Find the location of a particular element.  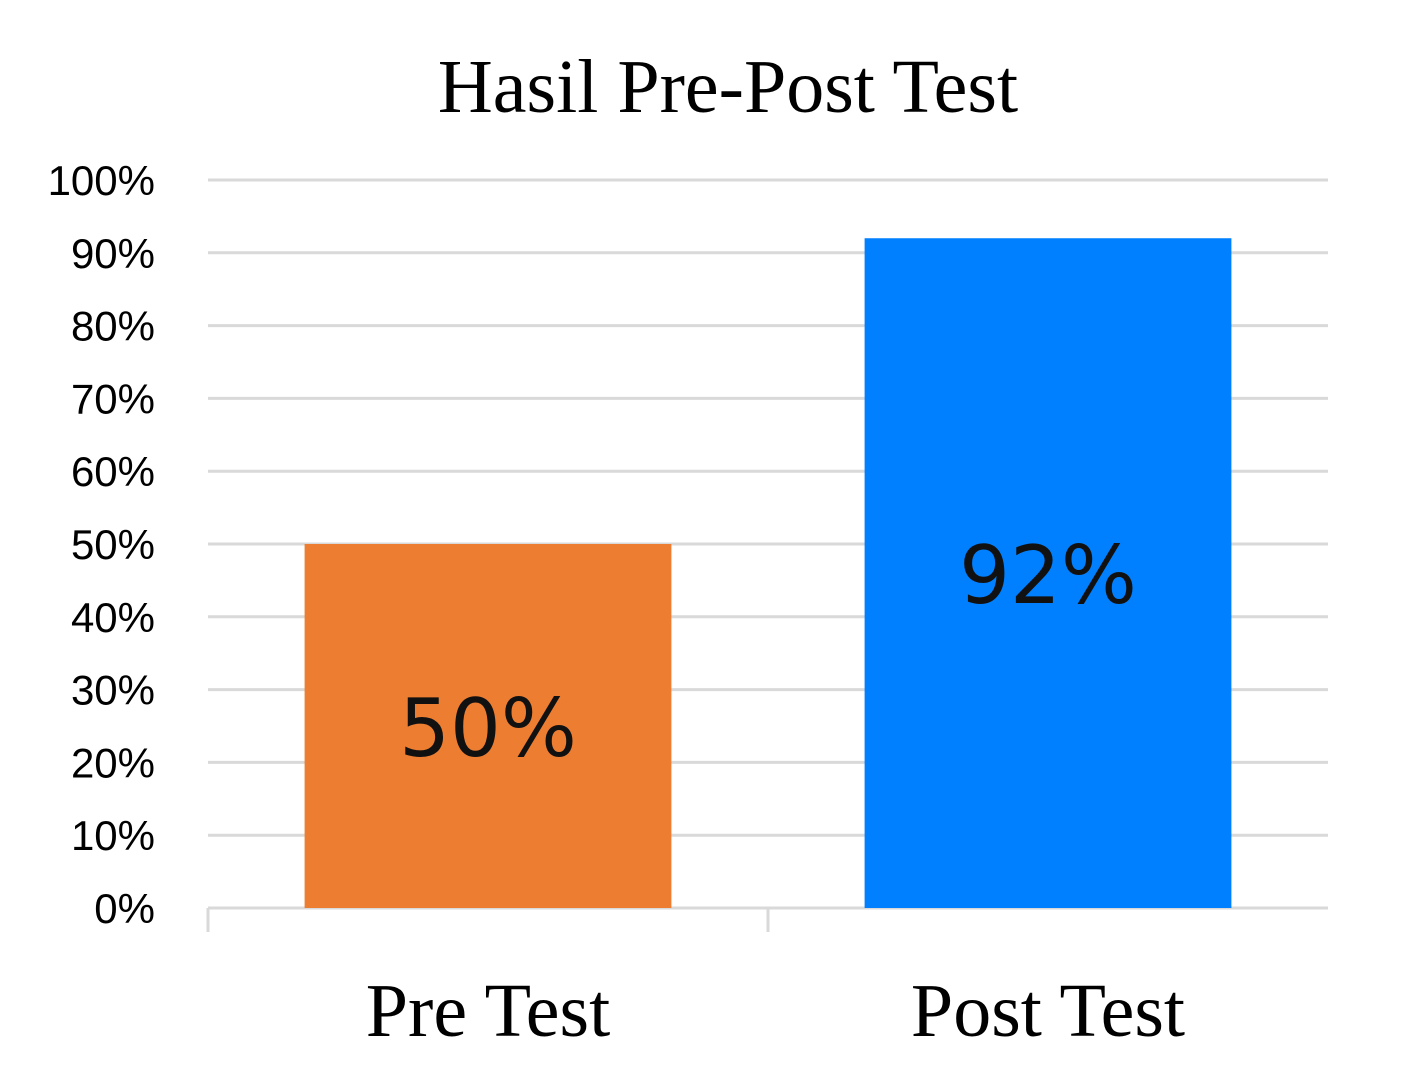

data-label: 92% is located at coordinates (1048, 575).